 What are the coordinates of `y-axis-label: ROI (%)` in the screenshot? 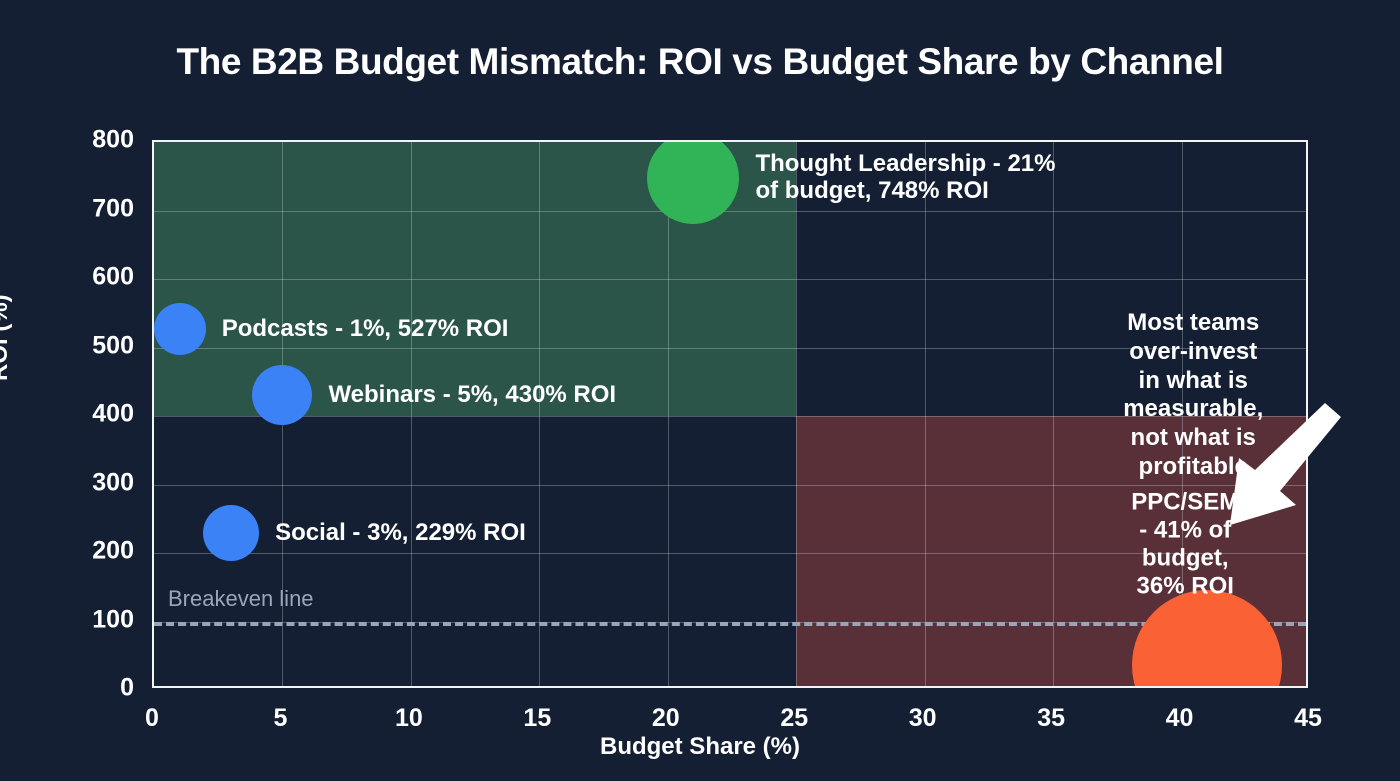 It's located at (6, 337).